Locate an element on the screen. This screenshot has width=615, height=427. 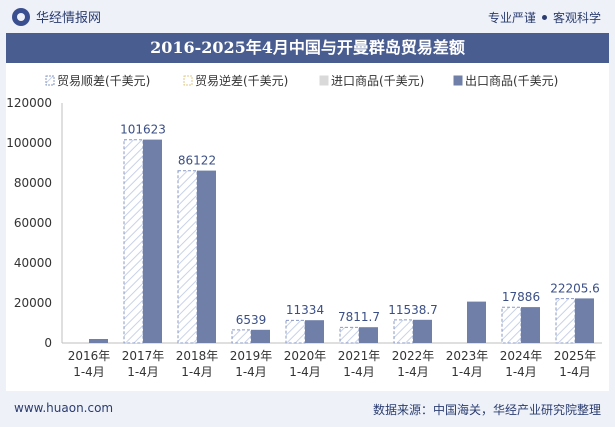
bullet-icon is located at coordinates (544, 17).